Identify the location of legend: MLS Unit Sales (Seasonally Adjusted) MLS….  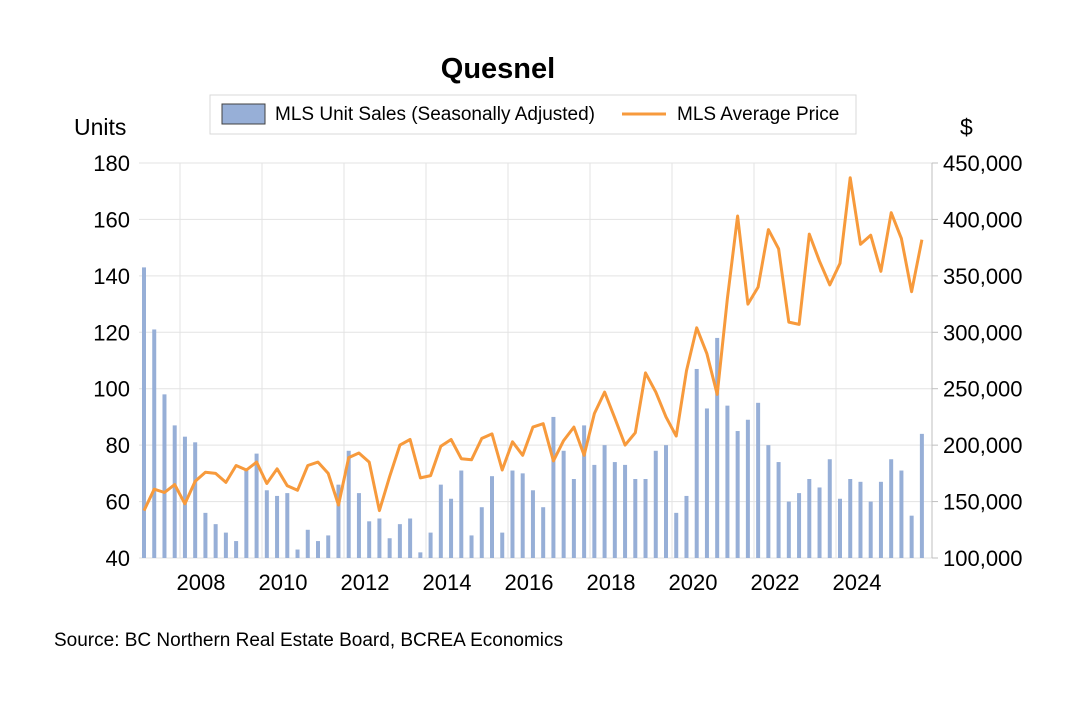
(533, 114).